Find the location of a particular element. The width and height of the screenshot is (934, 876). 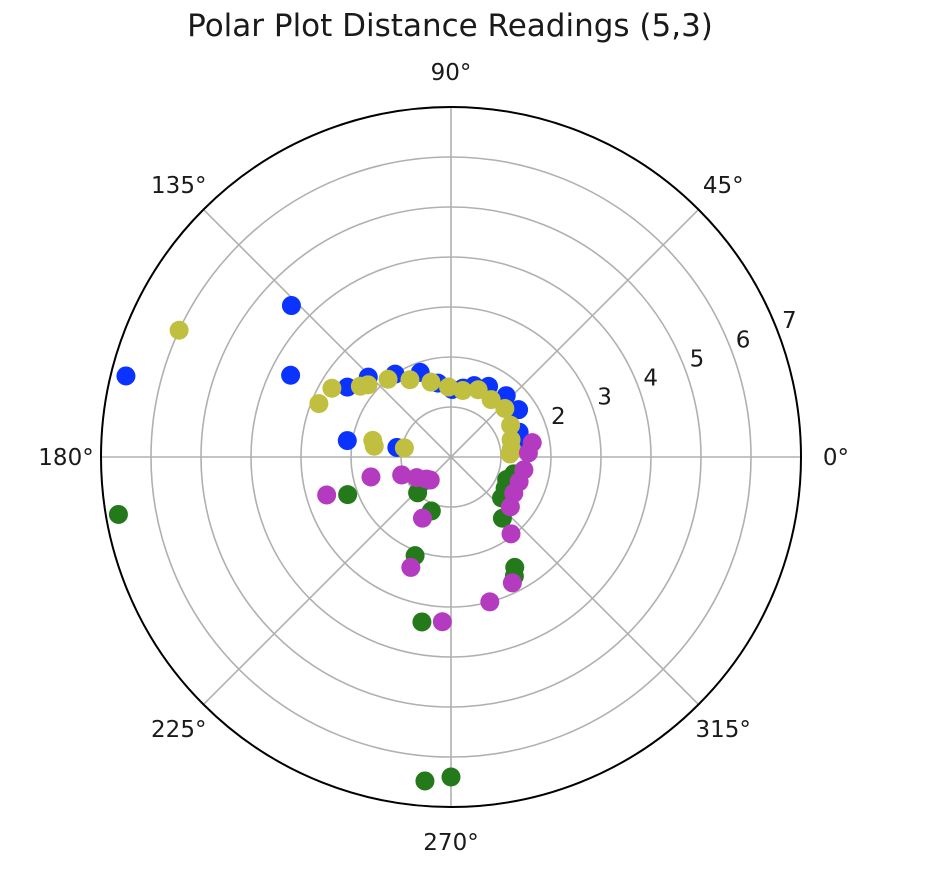

theta-tick-label: 135° is located at coordinates (178, 186).